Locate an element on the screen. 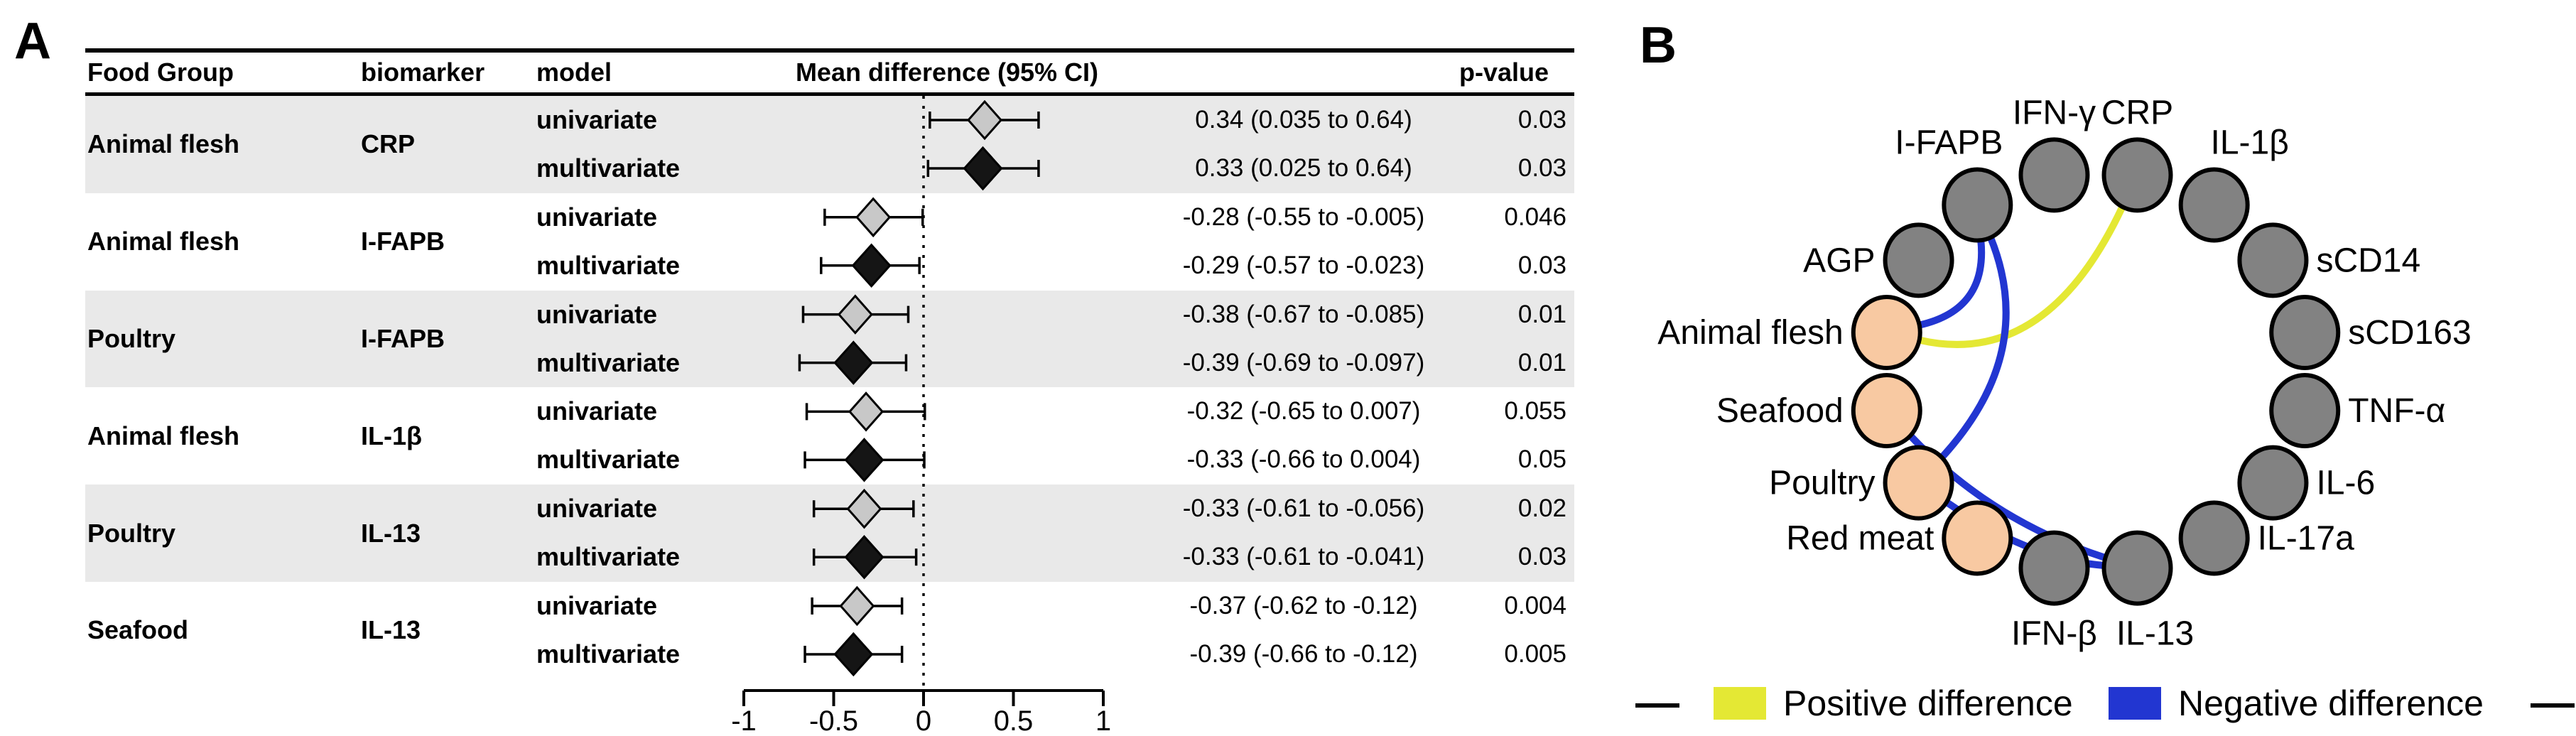 The image size is (2576, 736). node-label-Seafood: Seafood is located at coordinates (1780, 411).